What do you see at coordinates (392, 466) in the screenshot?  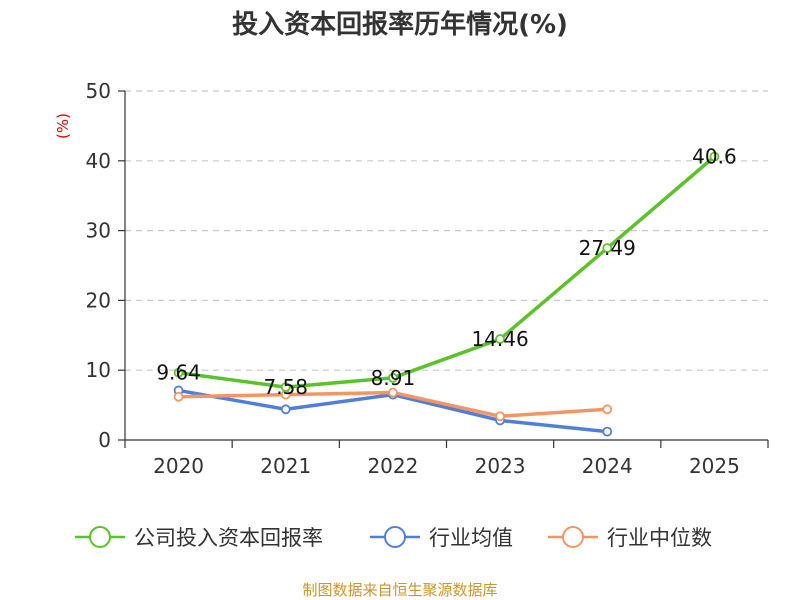 I see `x-tick-label: 2022` at bounding box center [392, 466].